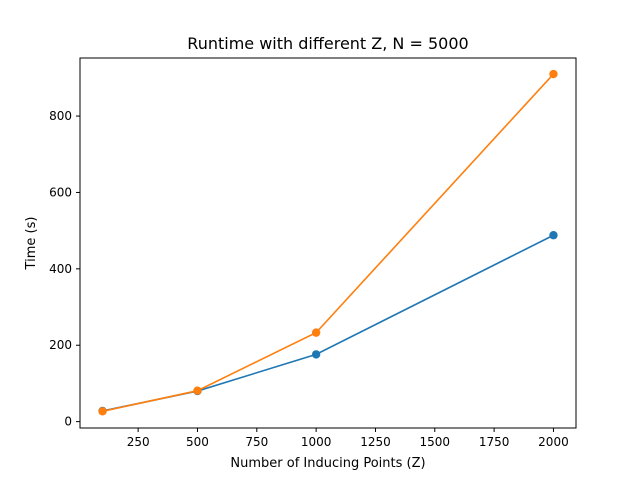 The height and width of the screenshot is (484, 640). What do you see at coordinates (327, 43) in the screenshot?
I see `chart-title: Runtime with different Z, N = 5000` at bounding box center [327, 43].